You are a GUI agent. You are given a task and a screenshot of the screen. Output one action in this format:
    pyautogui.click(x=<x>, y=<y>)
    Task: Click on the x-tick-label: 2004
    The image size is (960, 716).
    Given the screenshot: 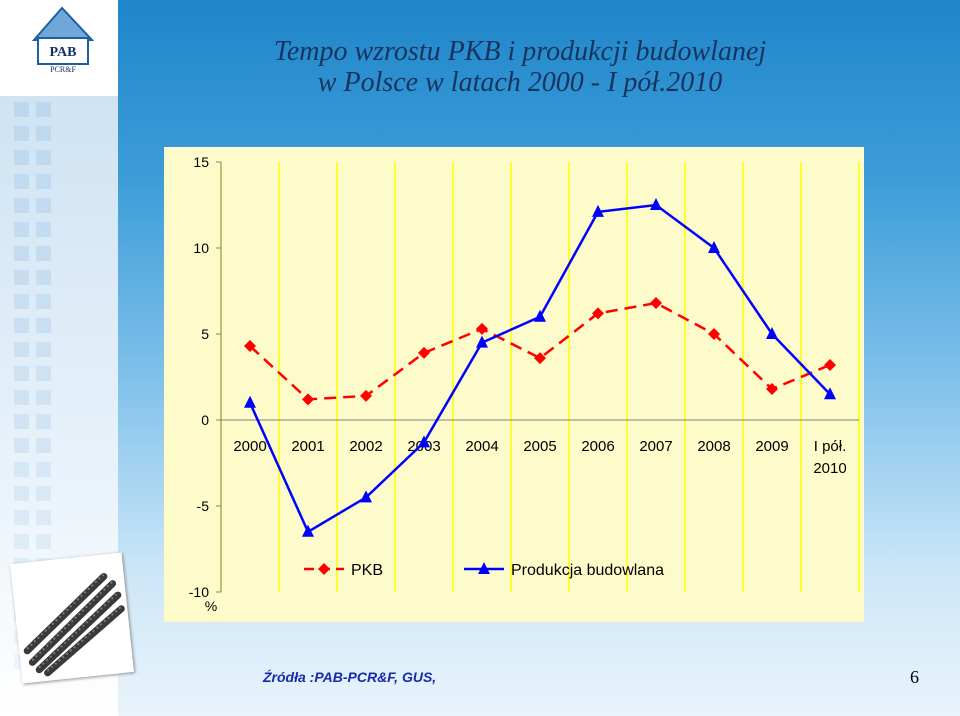 What is the action you would take?
    pyautogui.click(x=481, y=446)
    